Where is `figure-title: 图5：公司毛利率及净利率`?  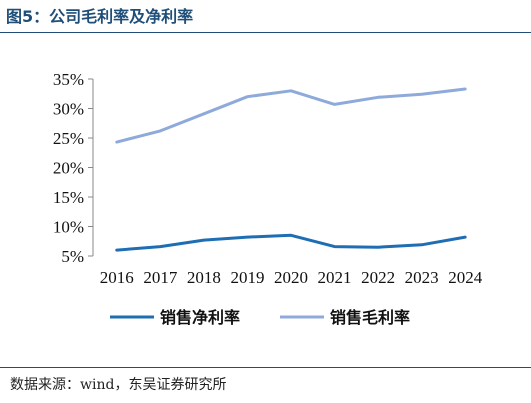
figure-title: 图5：公司毛利率及净利率 is located at coordinates (100, 16).